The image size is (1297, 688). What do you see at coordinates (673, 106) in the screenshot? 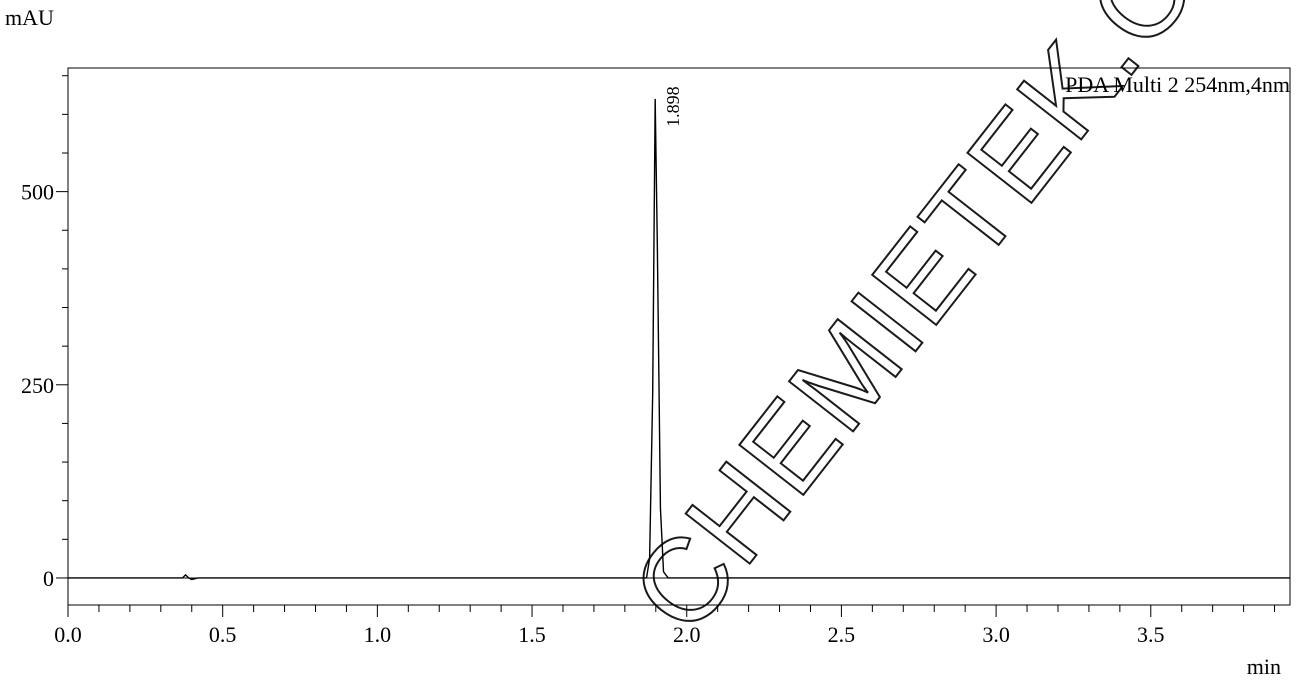
I see `peak-label-1898: 1.898` at bounding box center [673, 106].